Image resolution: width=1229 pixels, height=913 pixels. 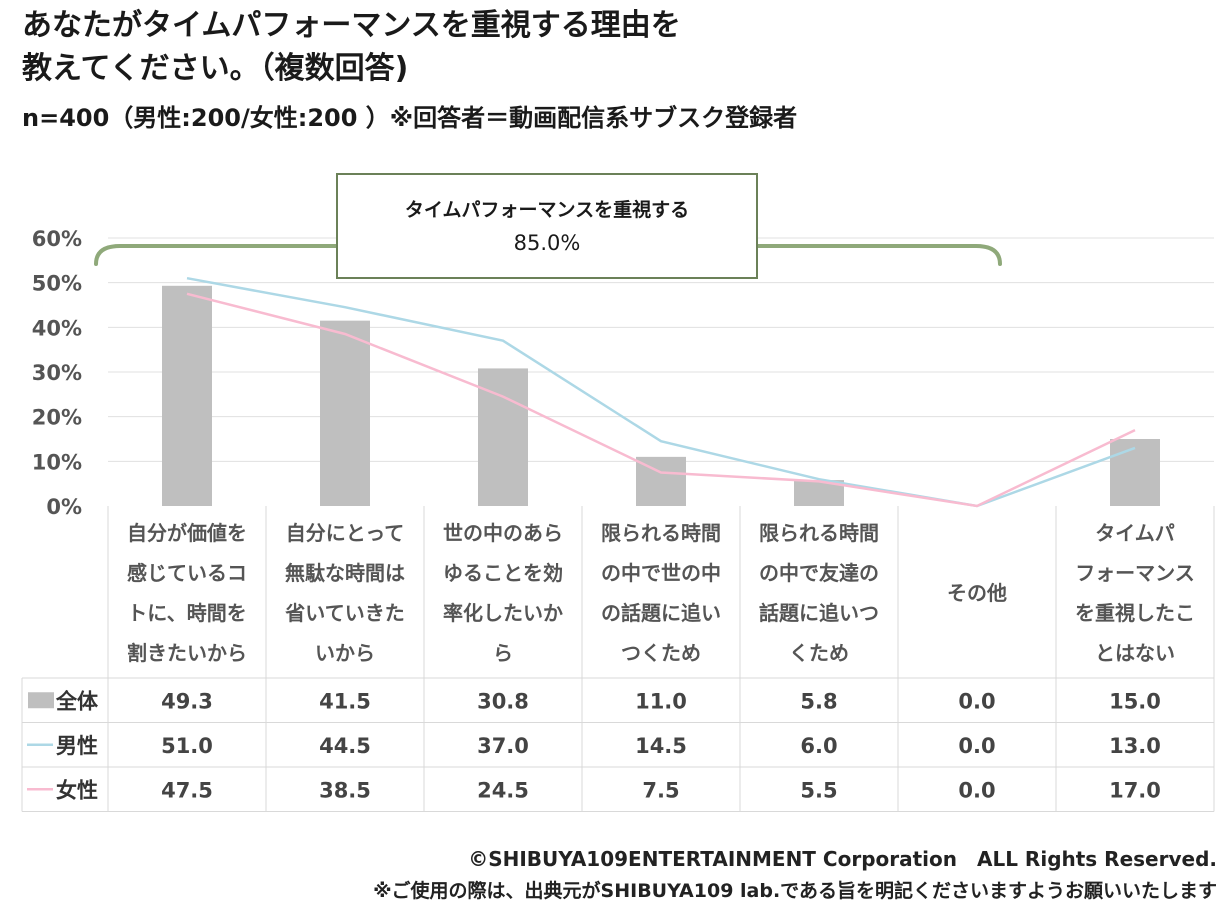 What do you see at coordinates (503, 613) in the screenshot?
I see `category-label: 率化したいか` at bounding box center [503, 613].